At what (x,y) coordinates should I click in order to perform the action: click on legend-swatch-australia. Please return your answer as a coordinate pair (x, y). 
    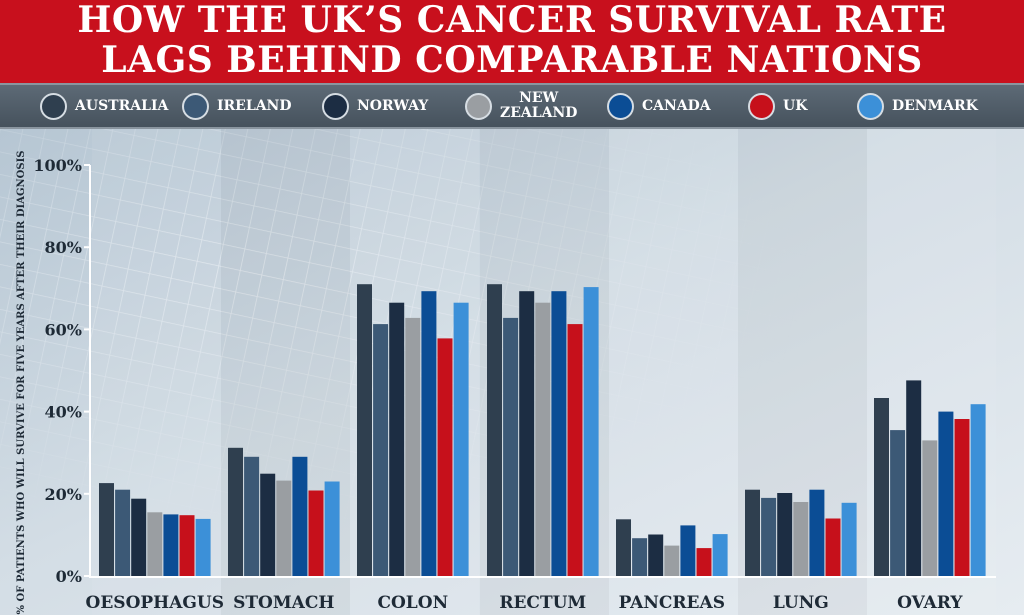
    Looking at the image, I should click on (53, 106).